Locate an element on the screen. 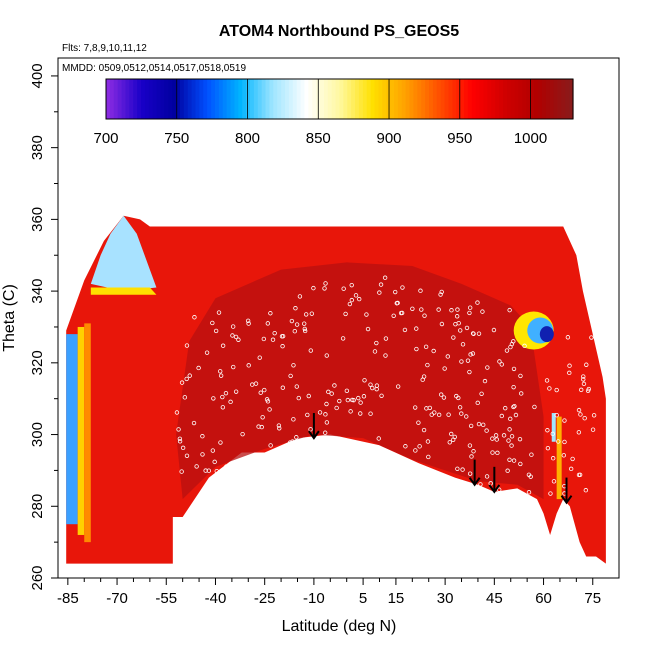  y-tick-label: 400 is located at coordinates (37, 75).